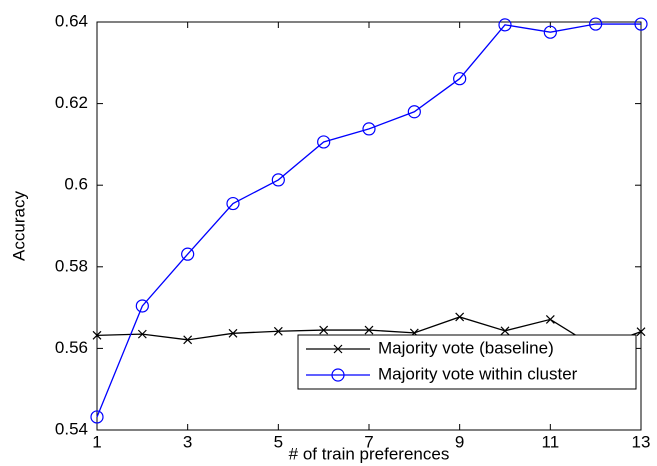 The width and height of the screenshot is (657, 466). Describe the element at coordinates (641, 441) in the screenshot. I see `x-tick-label: 13` at that location.